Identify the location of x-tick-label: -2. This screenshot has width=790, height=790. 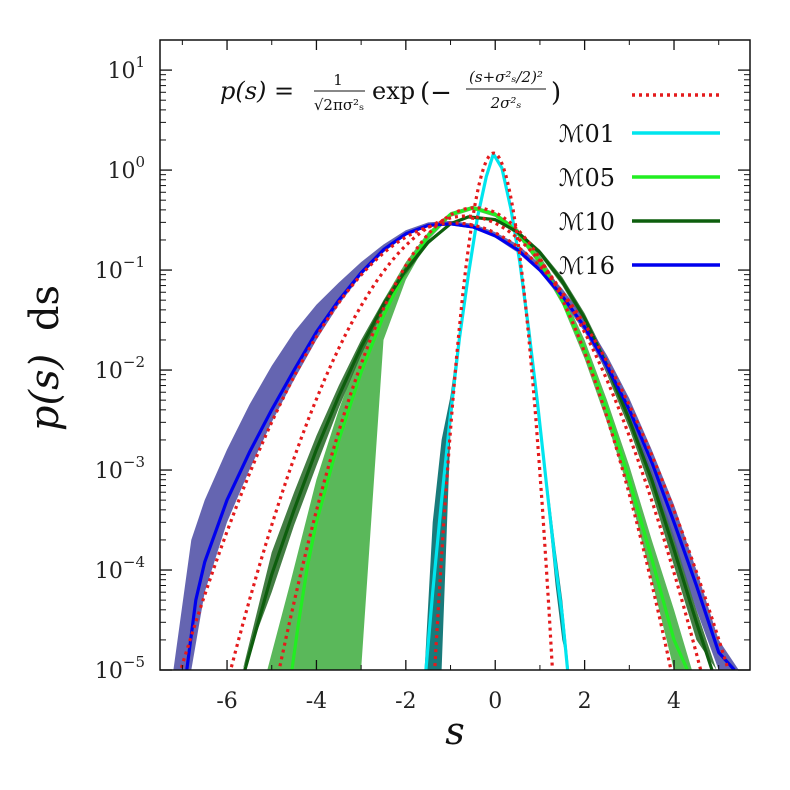
(405, 701).